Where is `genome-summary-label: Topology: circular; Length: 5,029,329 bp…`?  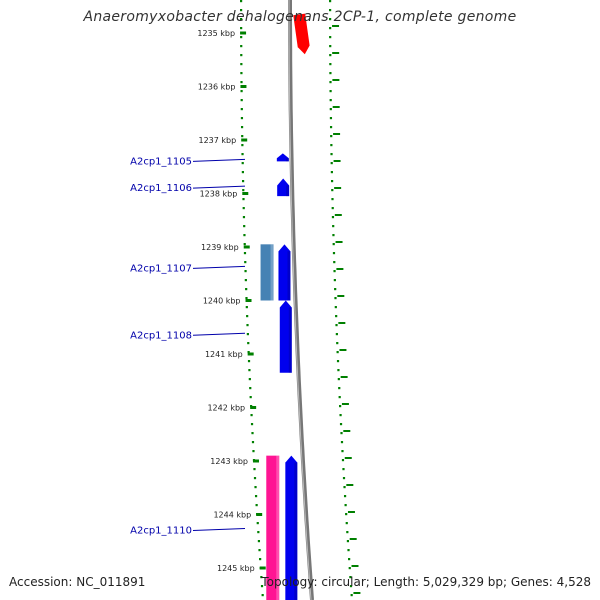
genome-summary-label: Topology: circular; Length: 5,029,329 bp… is located at coordinates (426, 582).